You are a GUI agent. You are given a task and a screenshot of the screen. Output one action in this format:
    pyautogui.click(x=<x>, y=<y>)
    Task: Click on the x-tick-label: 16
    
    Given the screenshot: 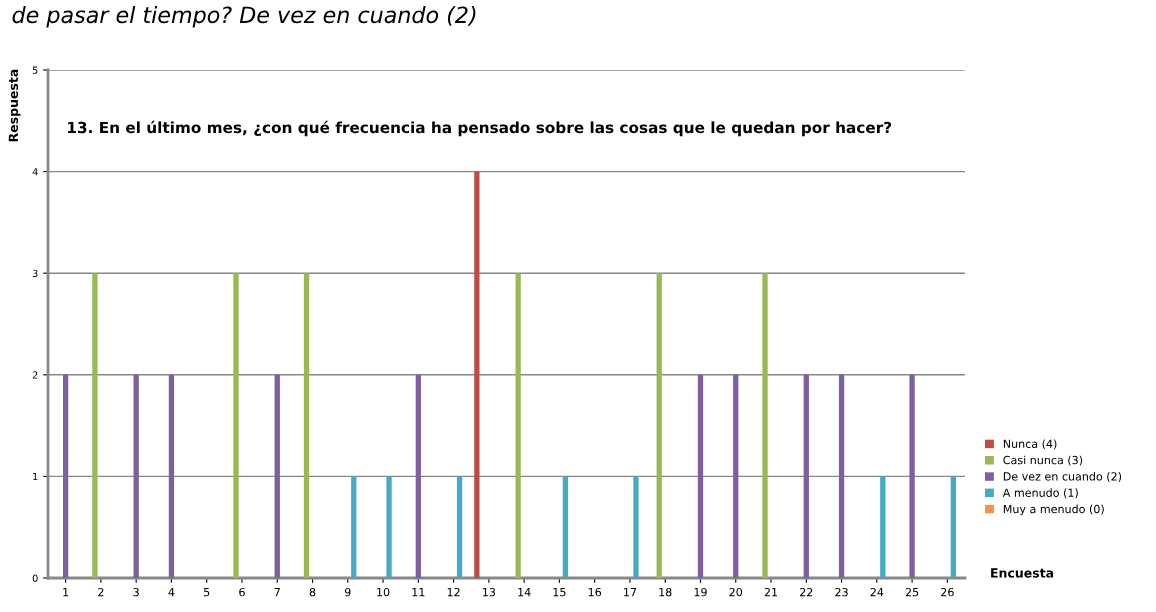 What is the action you would take?
    pyautogui.click(x=595, y=592)
    